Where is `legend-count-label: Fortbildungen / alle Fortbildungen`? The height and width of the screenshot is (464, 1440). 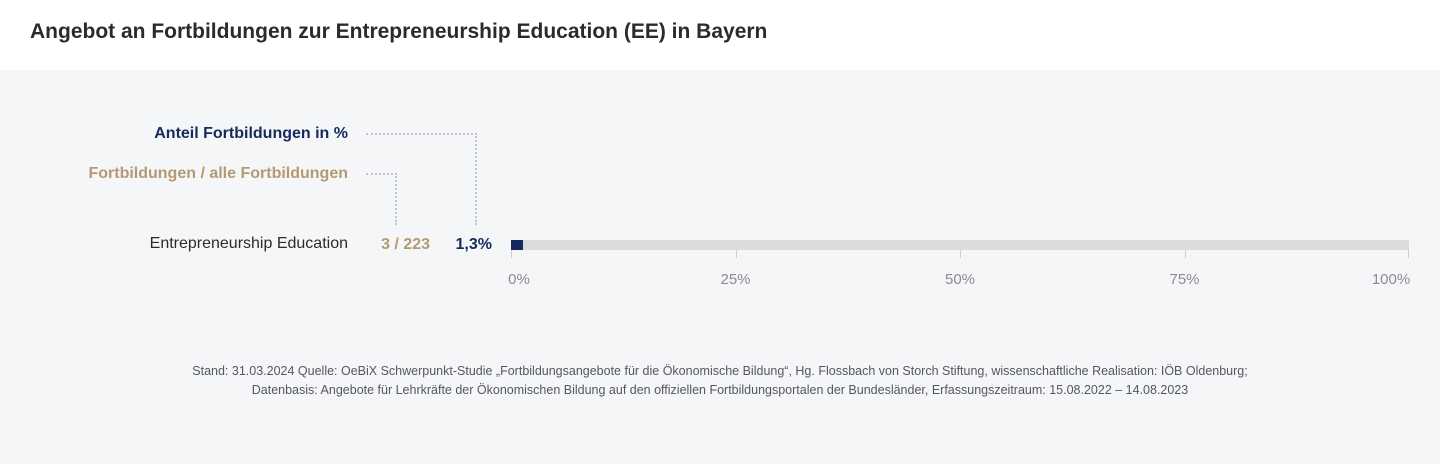
legend-count-label: Fortbildungen / alle Fortbildungen is located at coordinates (218, 173).